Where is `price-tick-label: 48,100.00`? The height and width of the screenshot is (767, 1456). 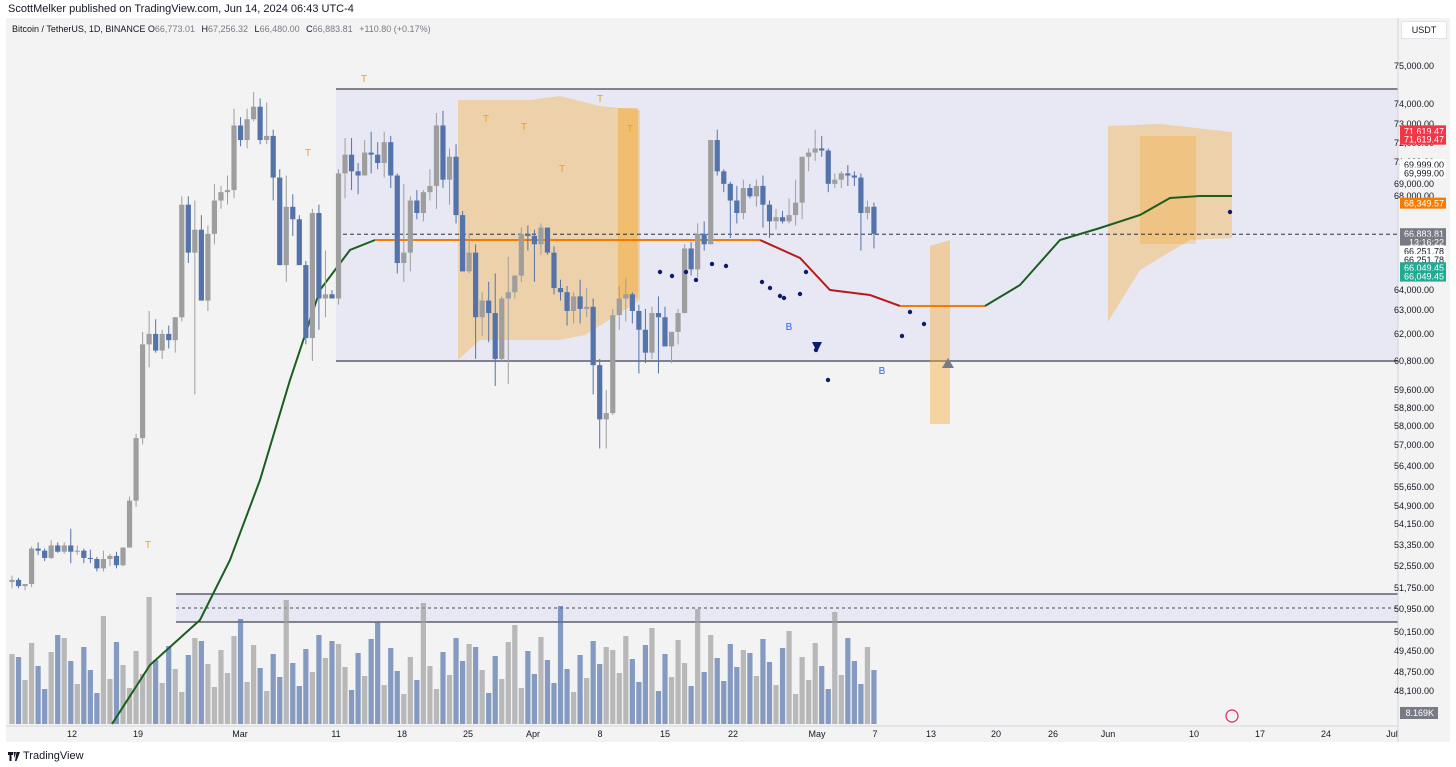 price-tick-label: 48,100.00 is located at coordinates (1414, 691).